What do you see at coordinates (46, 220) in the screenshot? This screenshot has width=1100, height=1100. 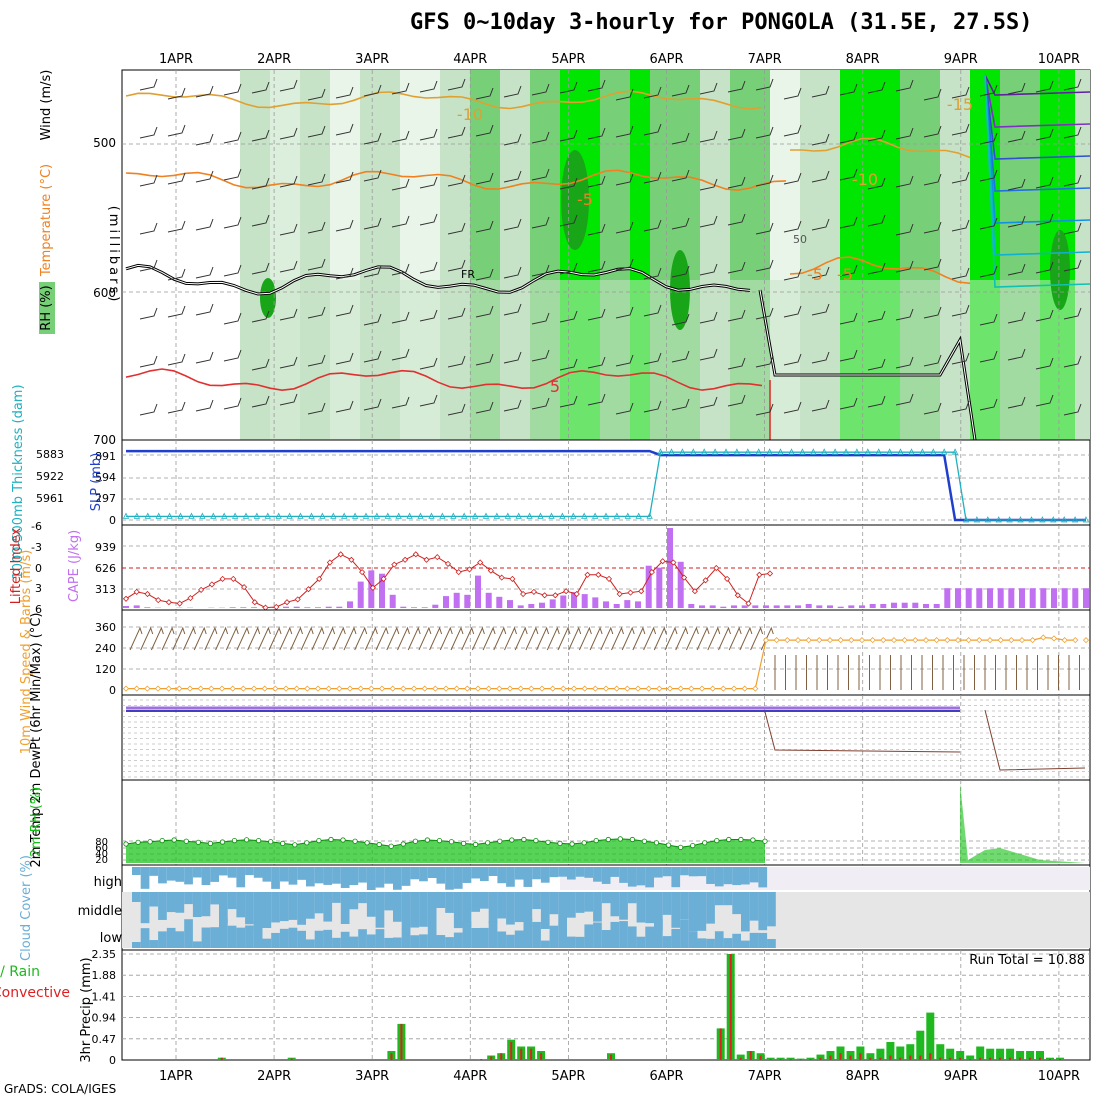 I see `temperature-axis-title: Temperature (°C)` at bounding box center [46, 220].